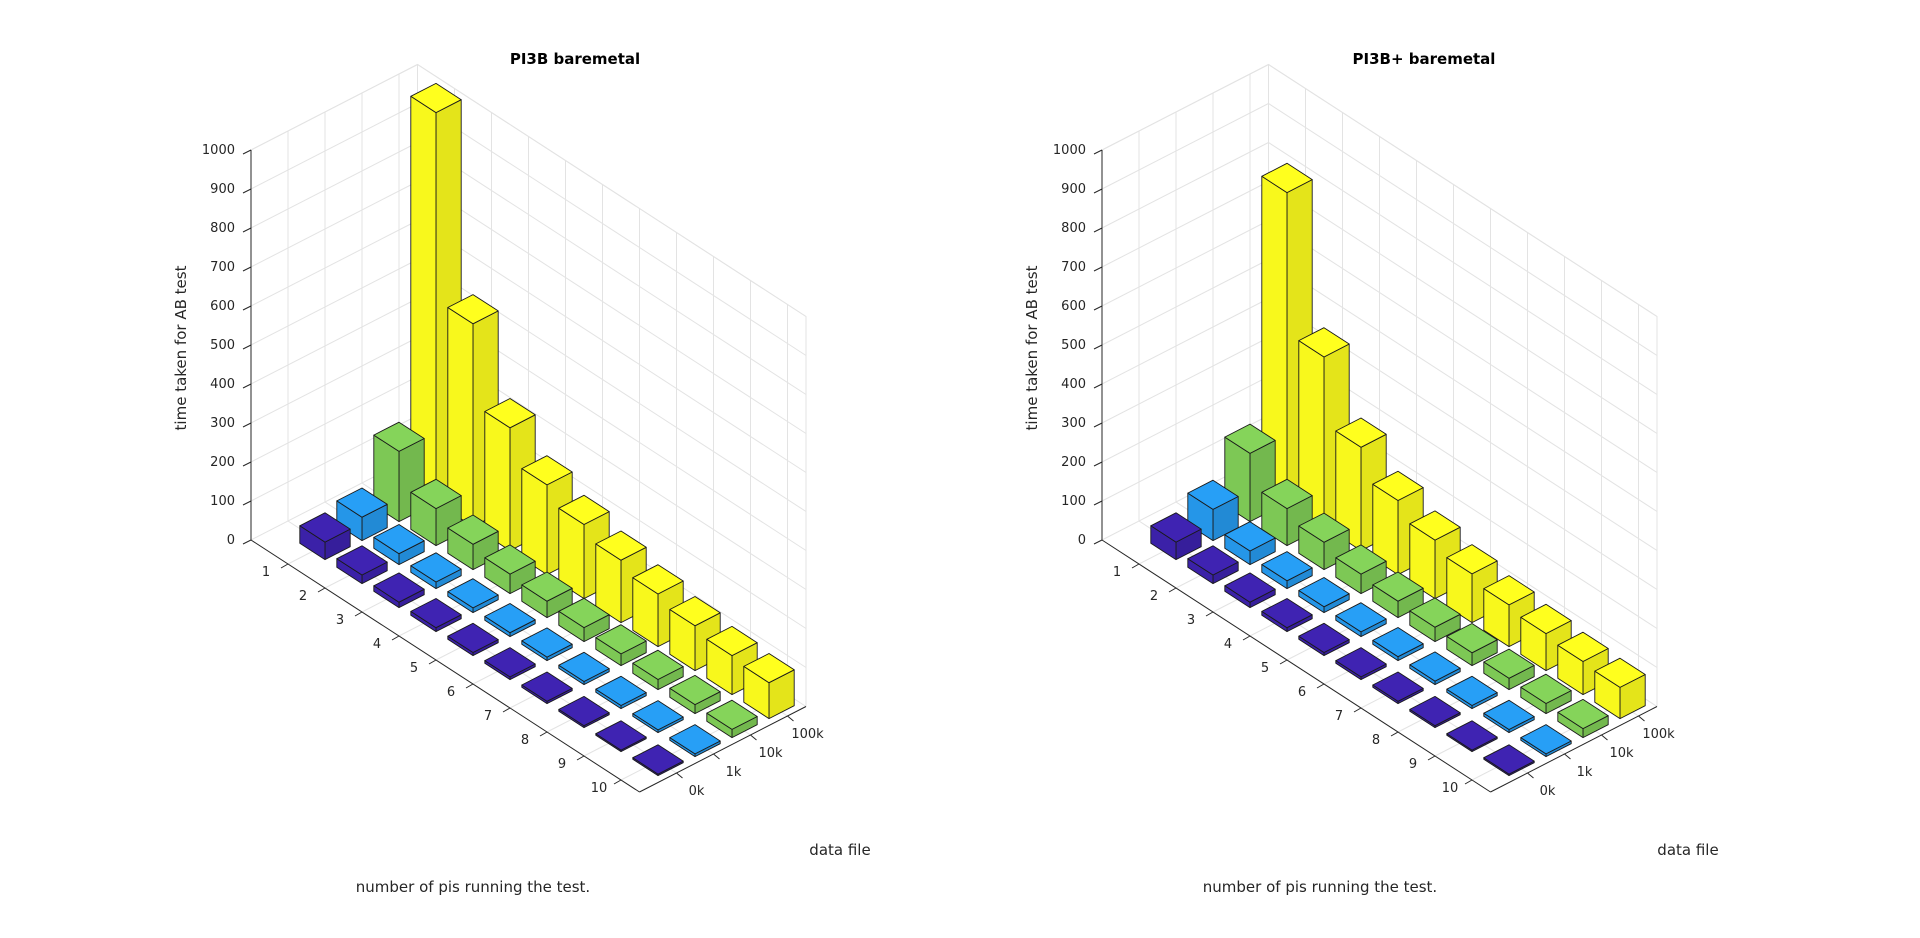 The width and height of the screenshot is (1920, 938). I want to click on x-tick-label: 9, so click(1413, 764).